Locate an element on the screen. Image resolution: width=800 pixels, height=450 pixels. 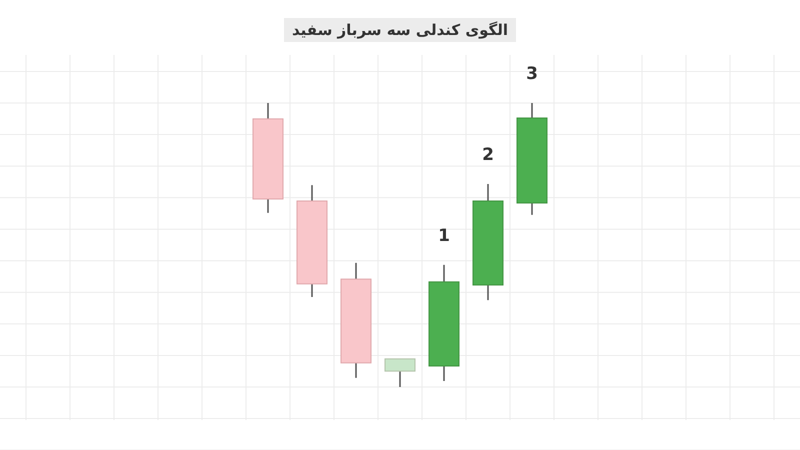
chart-title: الگوی کندلی سه سرباز سفید is located at coordinates (400, 30).